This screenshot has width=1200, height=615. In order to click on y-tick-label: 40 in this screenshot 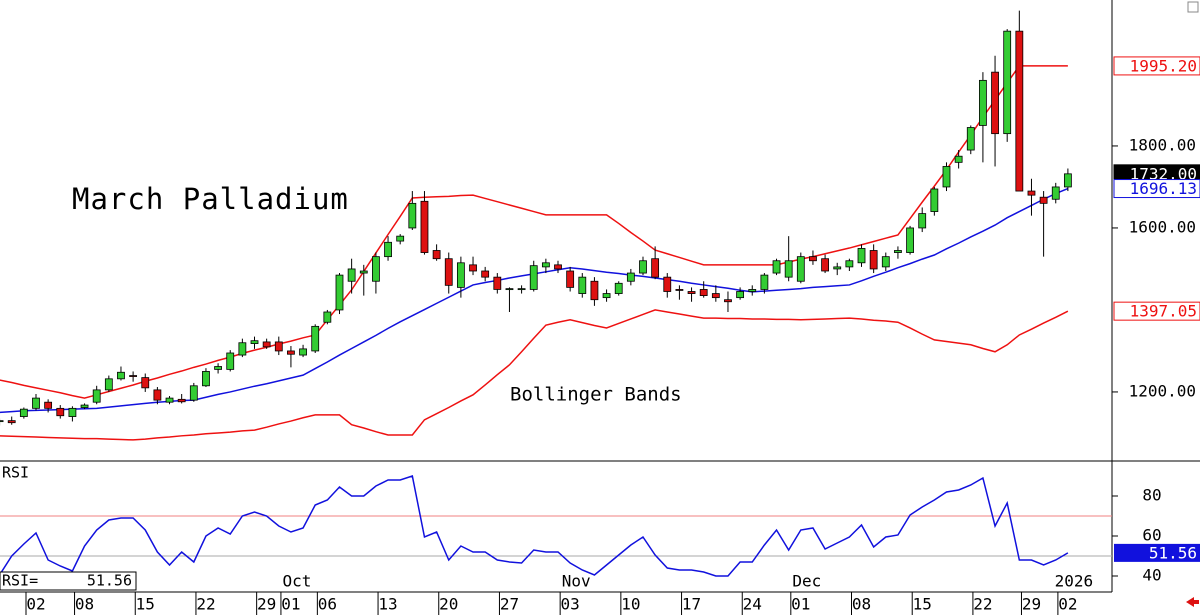, I will do `click(1151, 575)`.